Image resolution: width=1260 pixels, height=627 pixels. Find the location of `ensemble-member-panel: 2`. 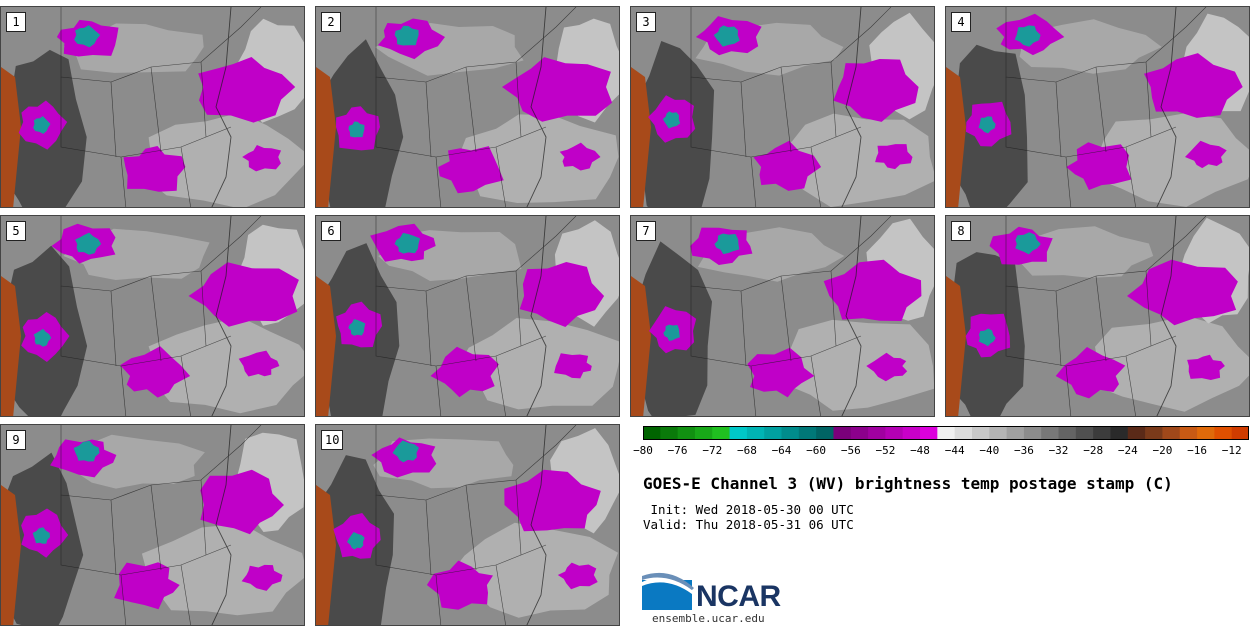

ensemble-member-panel: 2 is located at coordinates (467, 107).